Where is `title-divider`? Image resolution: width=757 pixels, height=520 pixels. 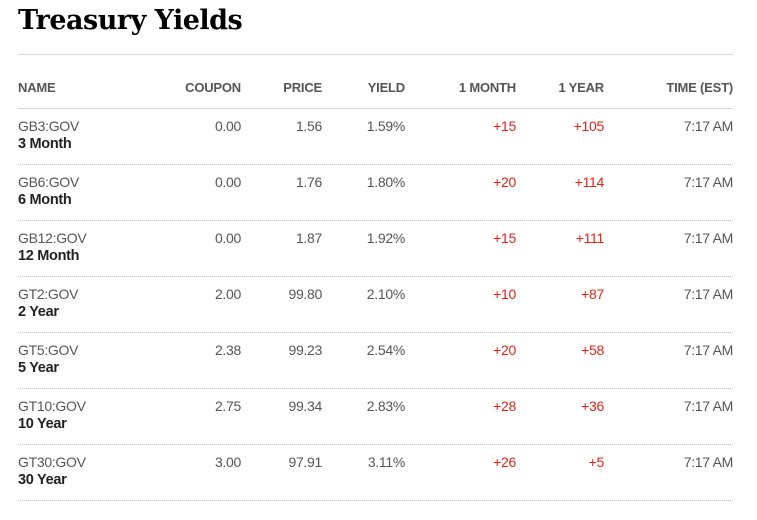
title-divider is located at coordinates (375, 54).